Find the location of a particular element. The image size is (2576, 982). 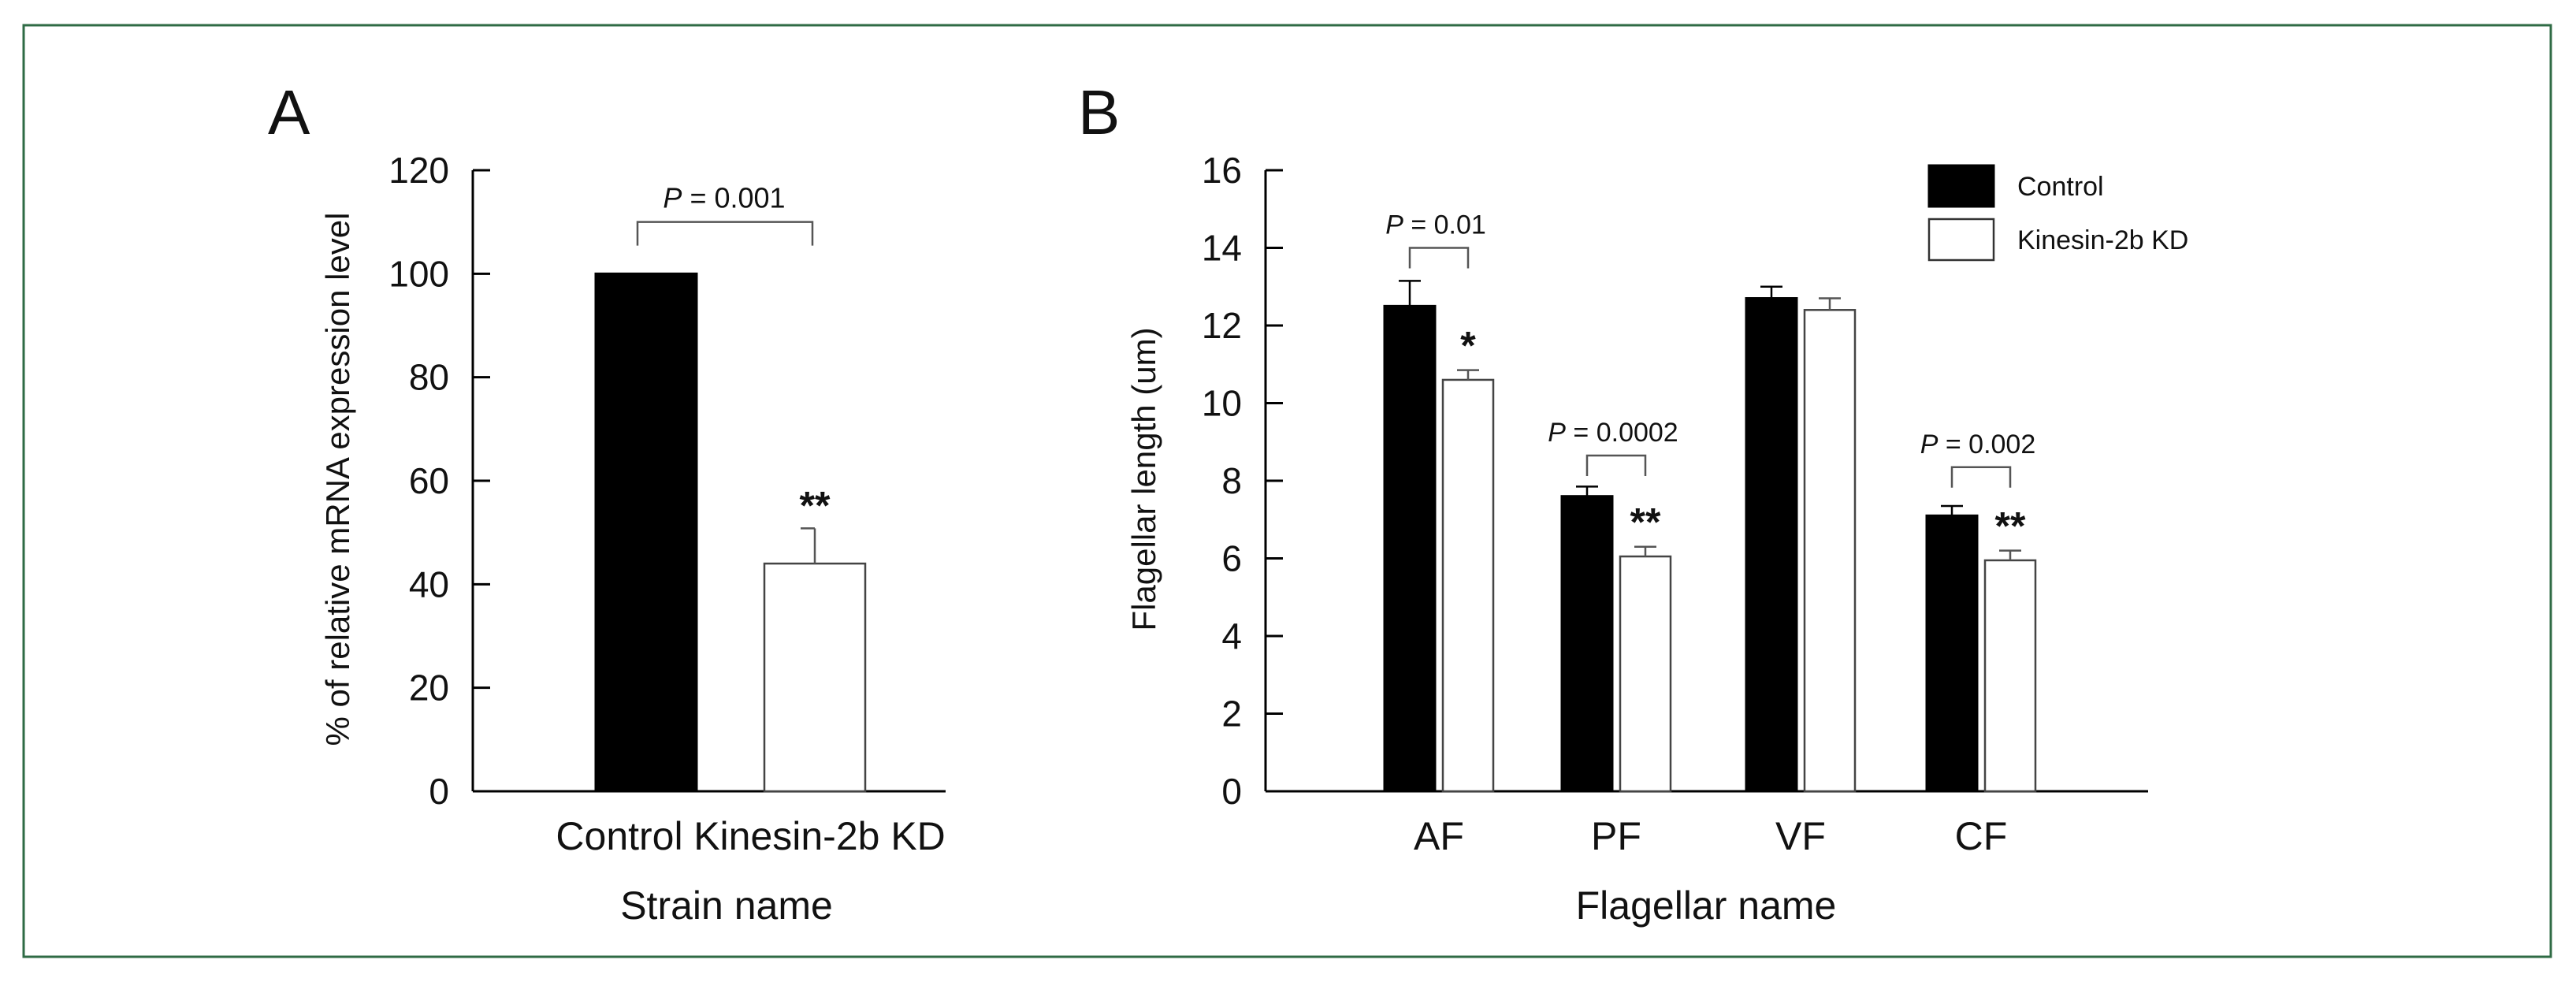

panel-b-y-tick-label-8: 8 is located at coordinates (1231, 481).